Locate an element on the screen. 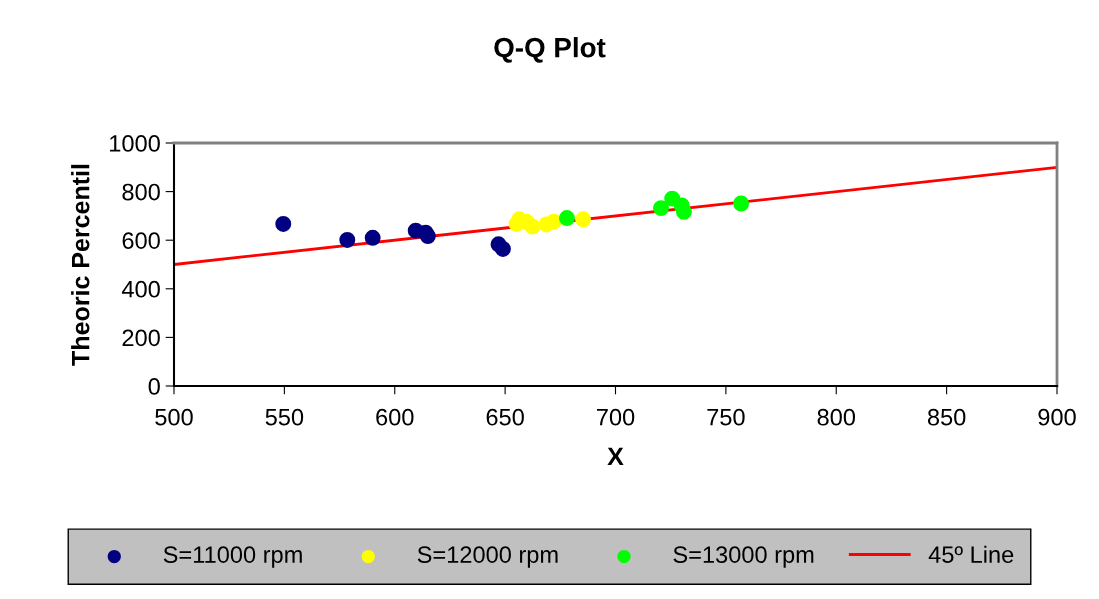  x-tick-label: 850 is located at coordinates (946, 417).